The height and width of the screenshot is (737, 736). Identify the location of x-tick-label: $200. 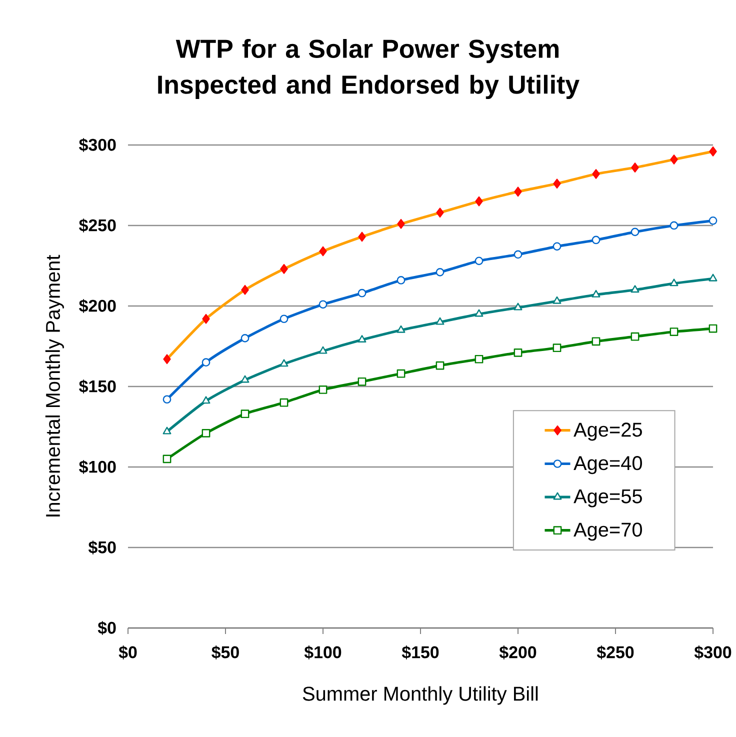
(517, 653).